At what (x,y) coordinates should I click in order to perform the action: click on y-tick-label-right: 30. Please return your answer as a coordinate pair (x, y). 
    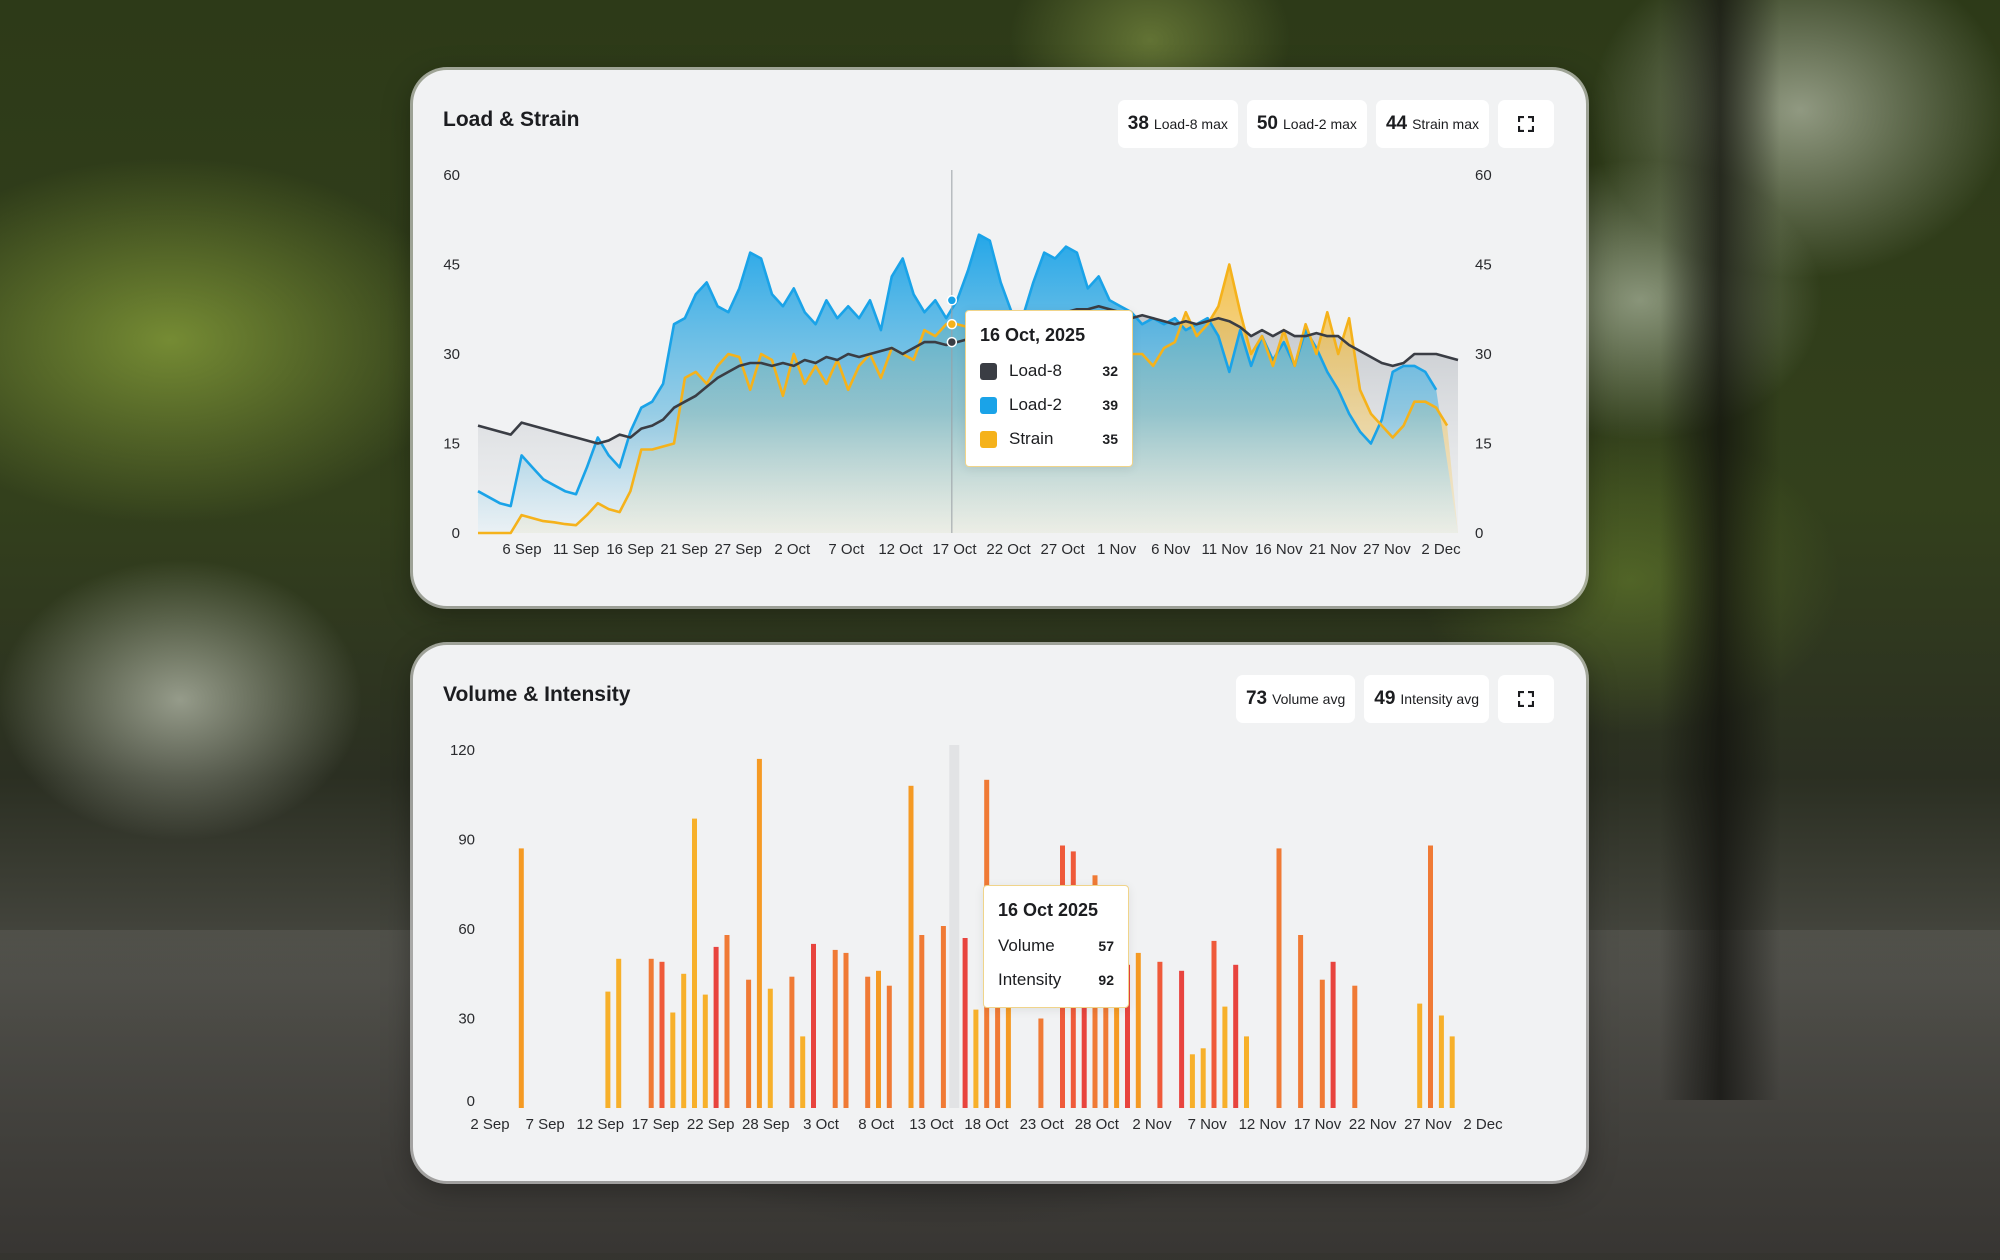
    Looking at the image, I should click on (1483, 354).